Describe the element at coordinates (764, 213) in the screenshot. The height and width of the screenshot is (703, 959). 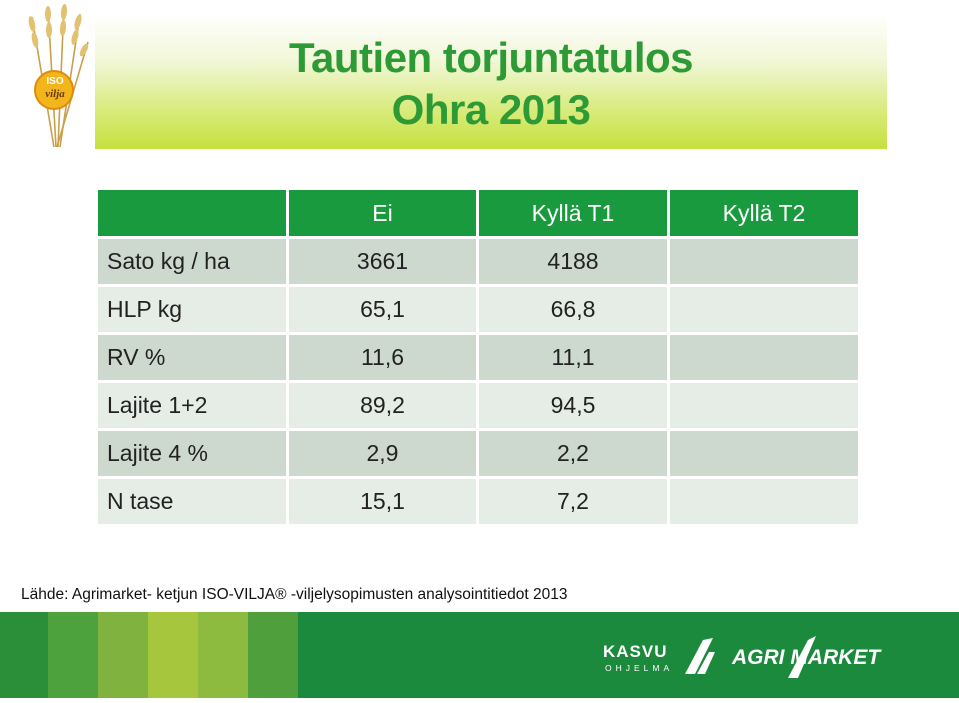
I see `header-cell-t2: Kyllä T2` at that location.